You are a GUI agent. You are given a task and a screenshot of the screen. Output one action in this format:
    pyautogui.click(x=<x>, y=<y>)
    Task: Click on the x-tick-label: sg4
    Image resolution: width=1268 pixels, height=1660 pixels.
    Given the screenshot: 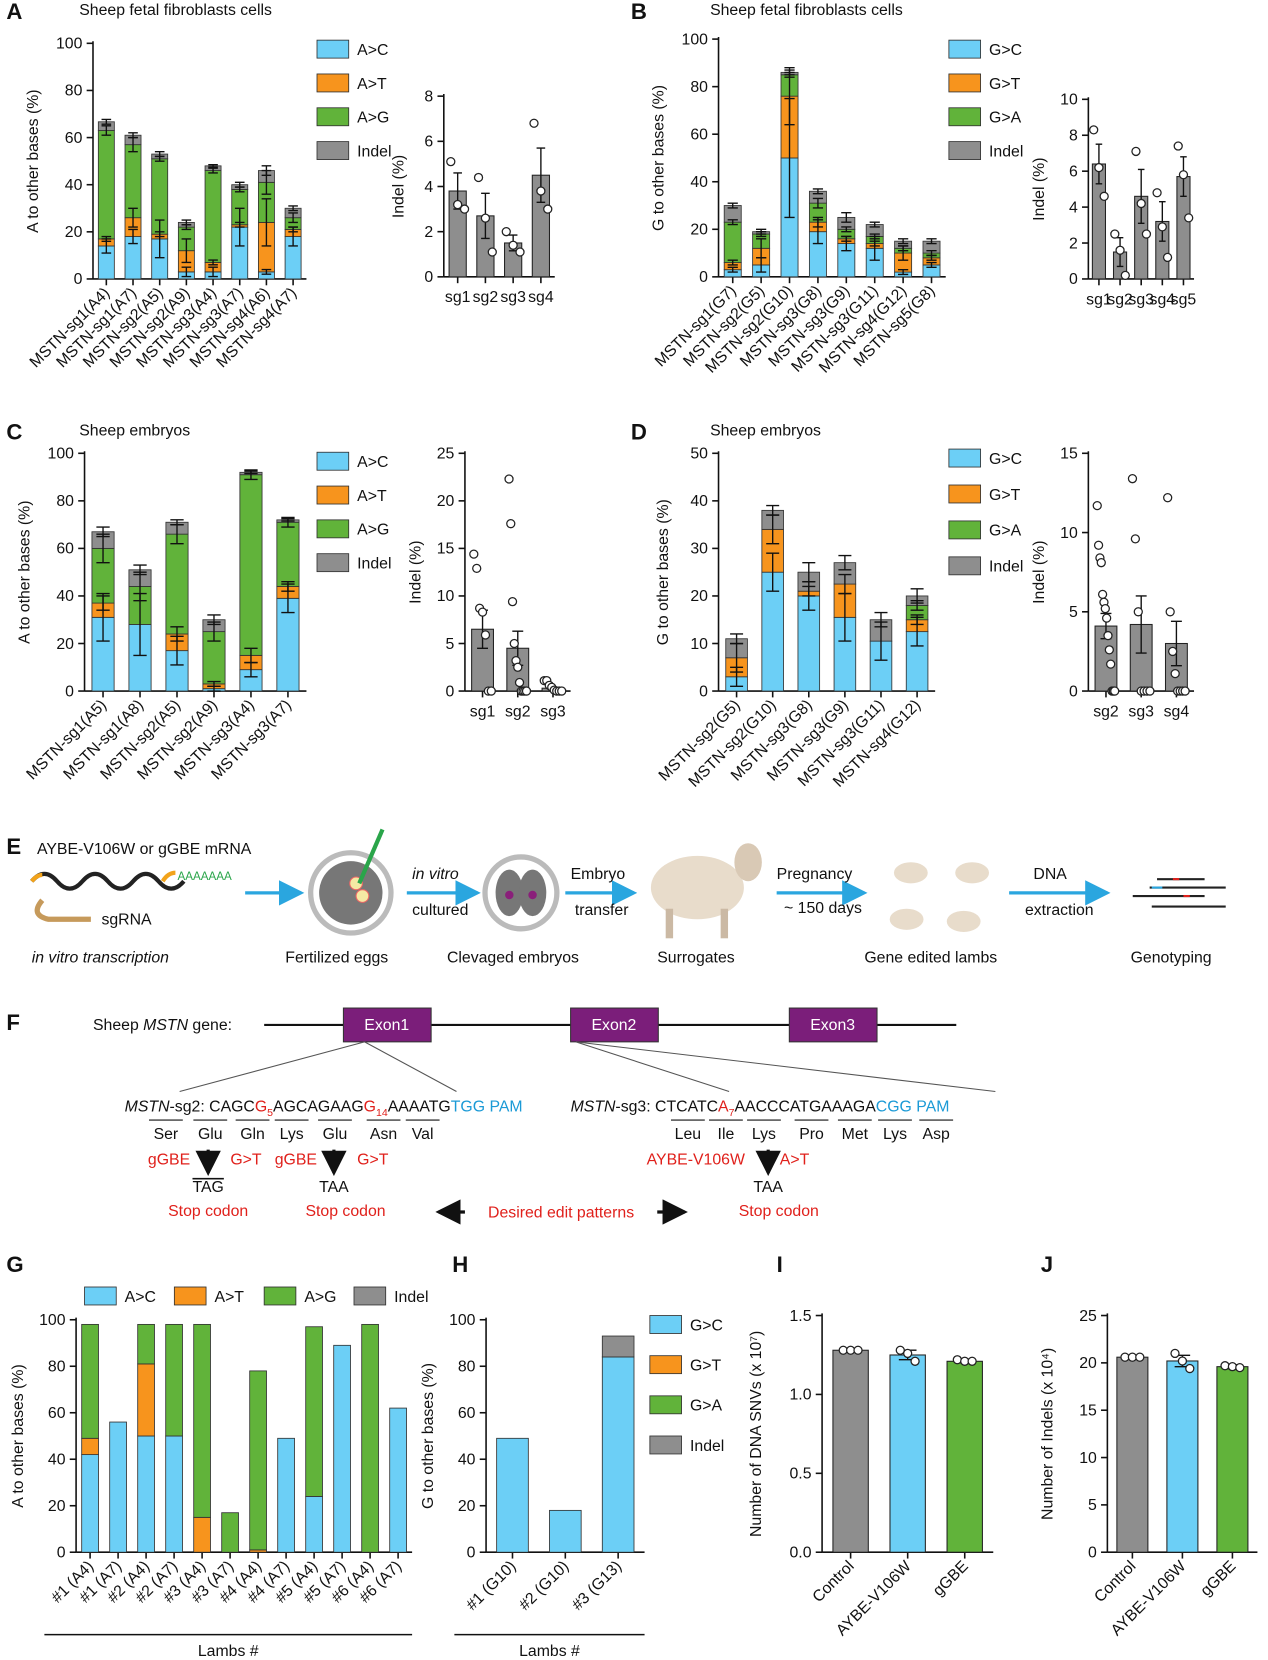 What is the action you would take?
    pyautogui.click(x=541, y=297)
    